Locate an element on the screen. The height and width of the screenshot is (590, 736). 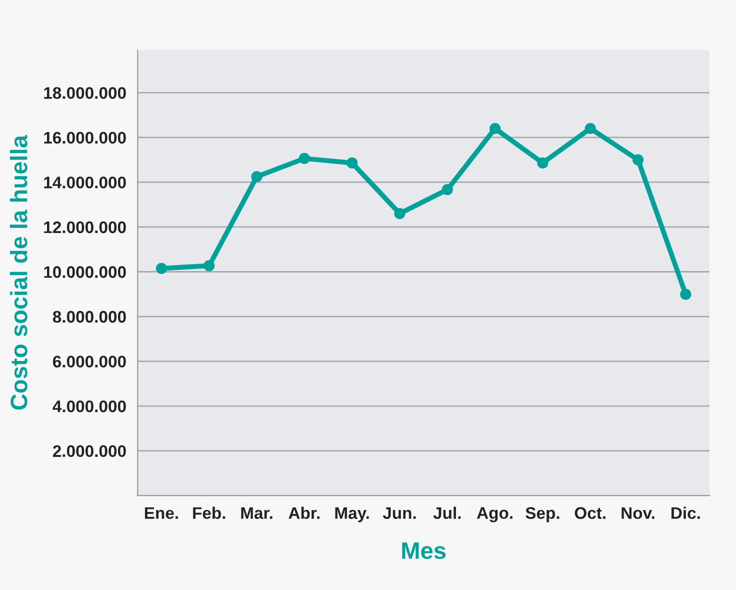
x-tick-label: Ene. is located at coordinates (161, 513).